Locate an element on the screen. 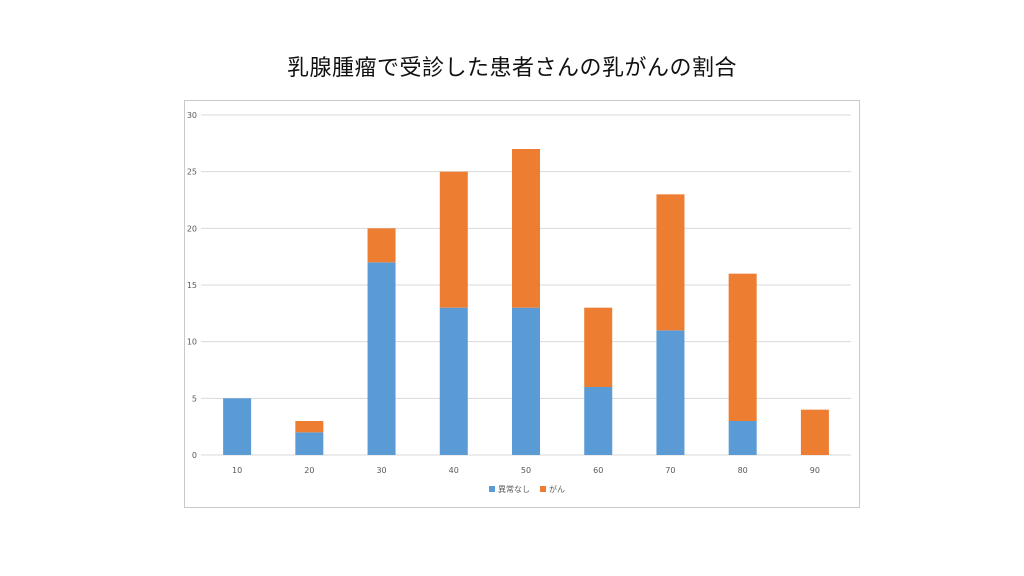  y-tick-label: 10 is located at coordinates (192, 342).